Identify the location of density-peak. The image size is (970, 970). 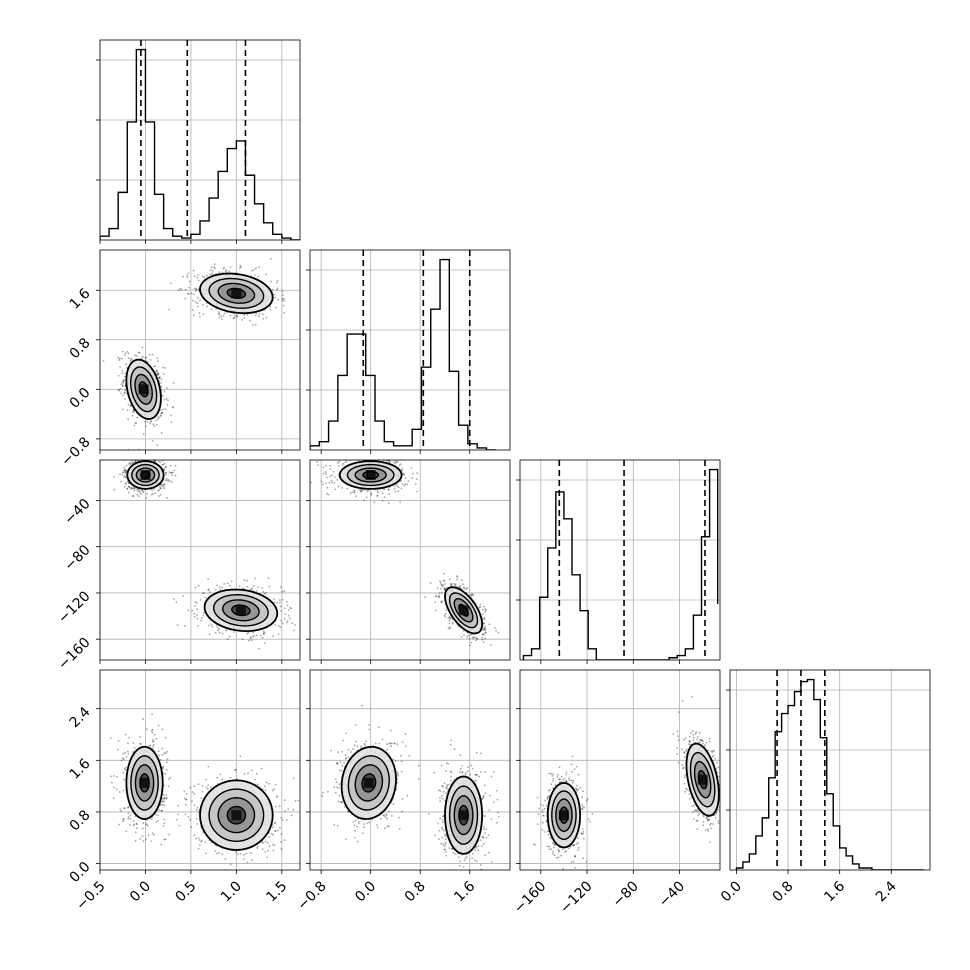
(370, 475).